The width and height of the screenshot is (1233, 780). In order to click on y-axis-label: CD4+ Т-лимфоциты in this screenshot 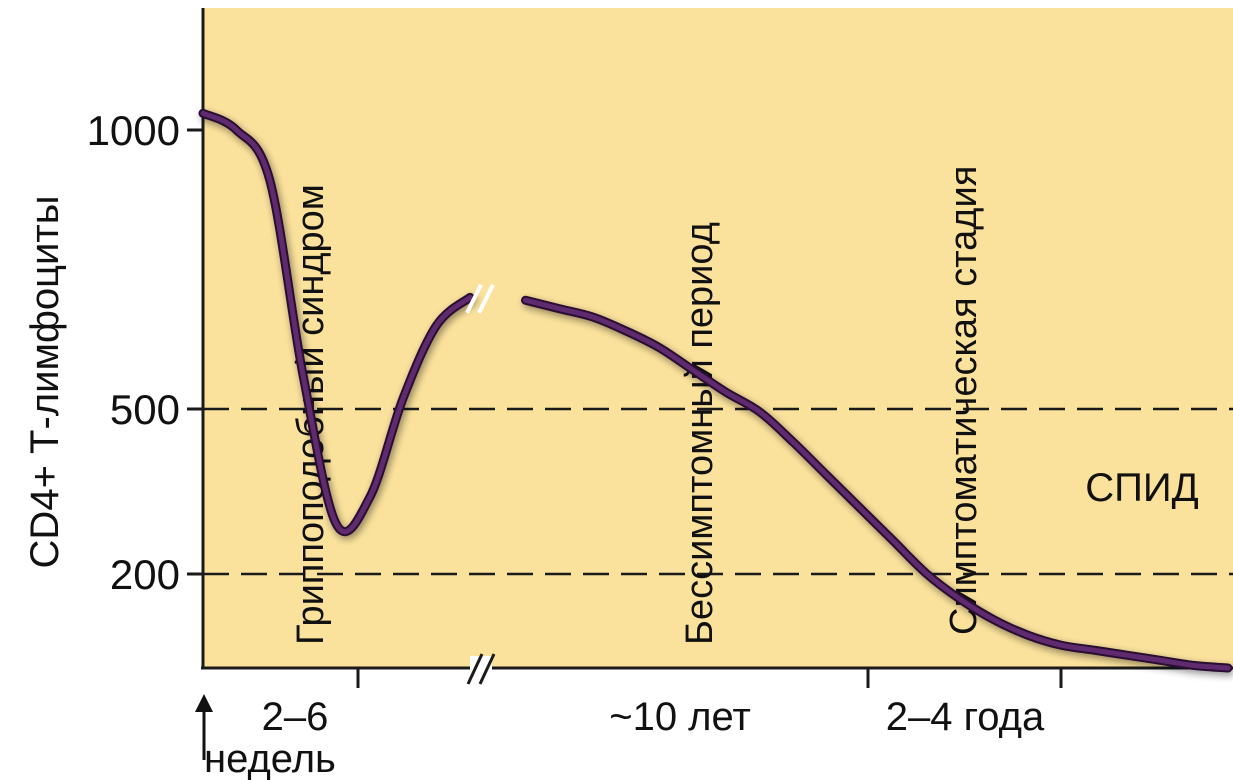, I will do `click(45, 382)`.